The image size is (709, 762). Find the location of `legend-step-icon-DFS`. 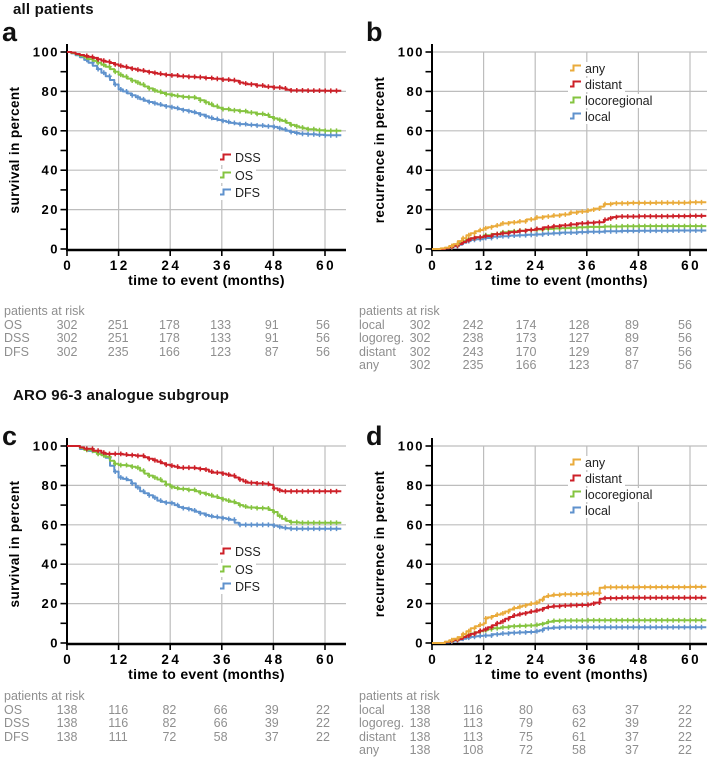

legend-step-icon-DFS is located at coordinates (225, 587).